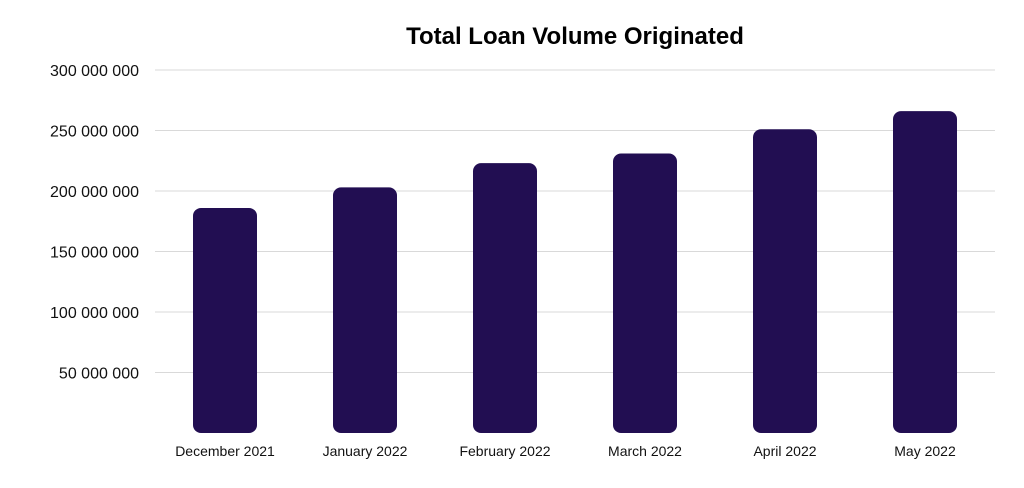 This screenshot has height=488, width=1024. What do you see at coordinates (94, 192) in the screenshot?
I see `y-tick-label: 200 000 000` at bounding box center [94, 192].